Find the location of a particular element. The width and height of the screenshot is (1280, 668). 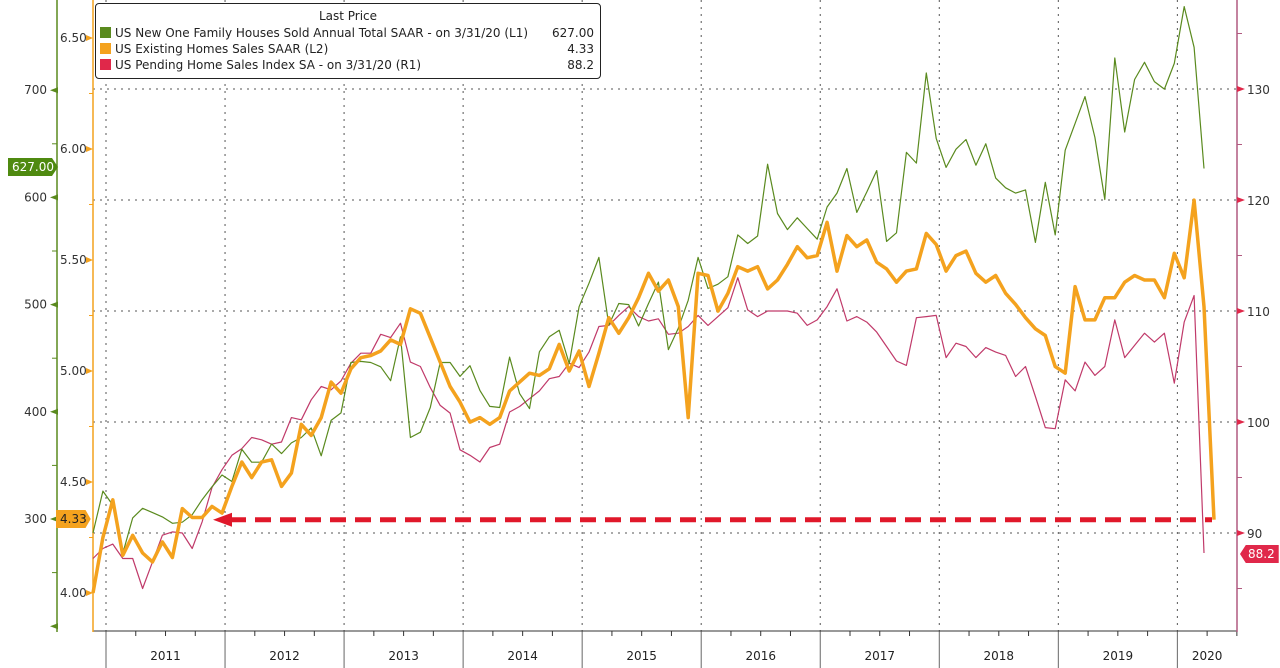

l2-tick-label: 5.00 is located at coordinates (73, 371).